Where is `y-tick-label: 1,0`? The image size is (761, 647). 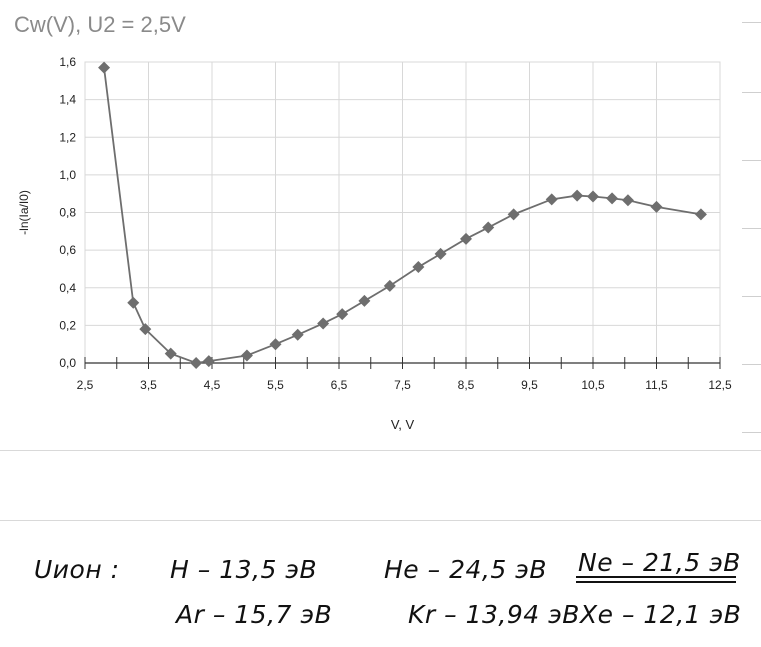
y-tick-label: 1,0 is located at coordinates (67, 175).